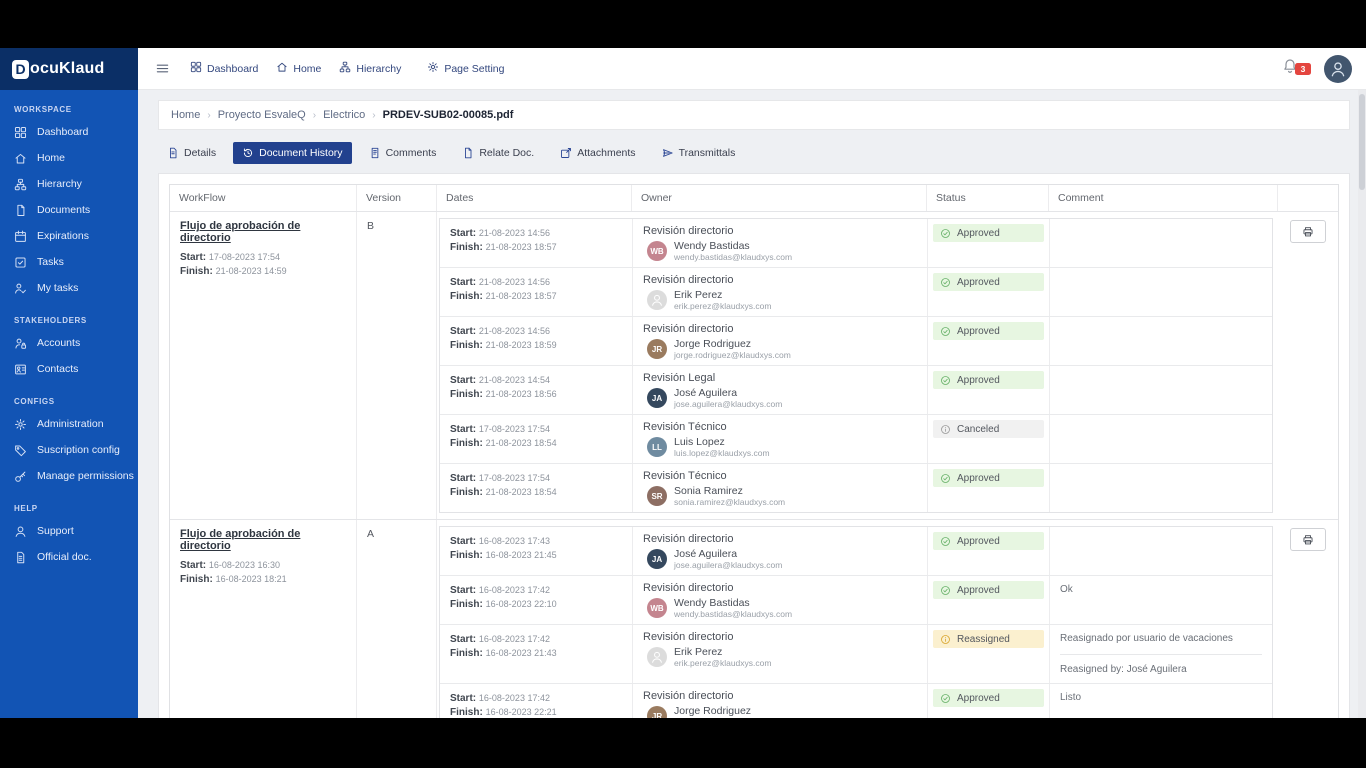 This screenshot has width=1366, height=768. I want to click on sidebar-item-home: Home, so click(69, 158).